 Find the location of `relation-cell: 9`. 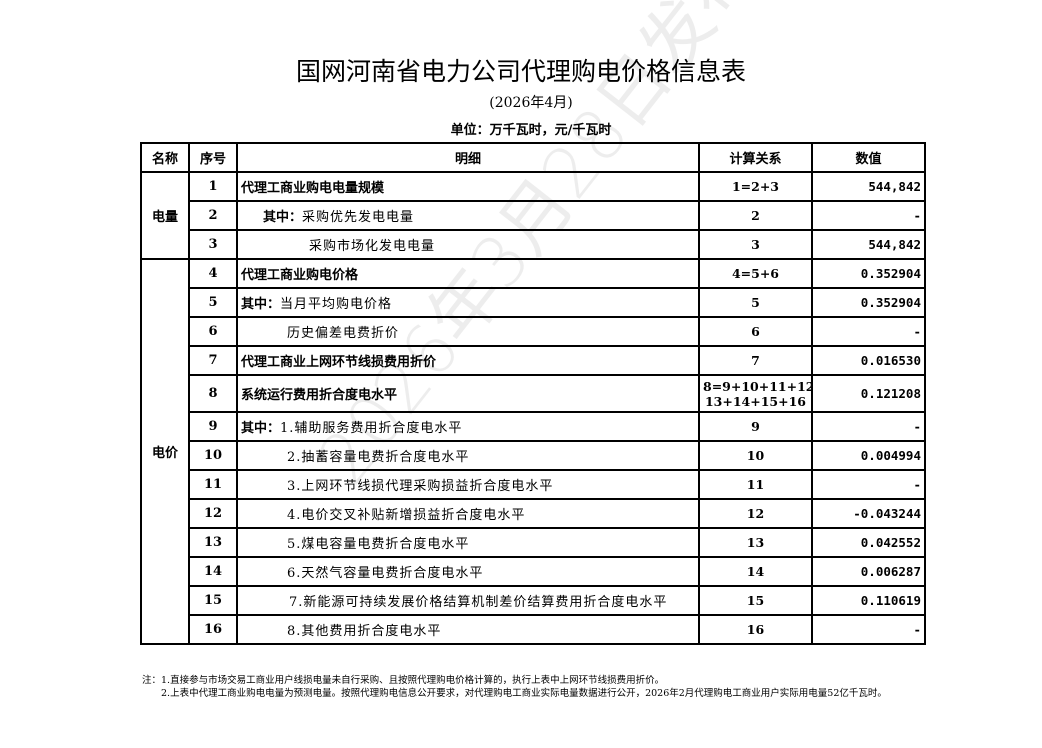

relation-cell: 9 is located at coordinates (755, 426).